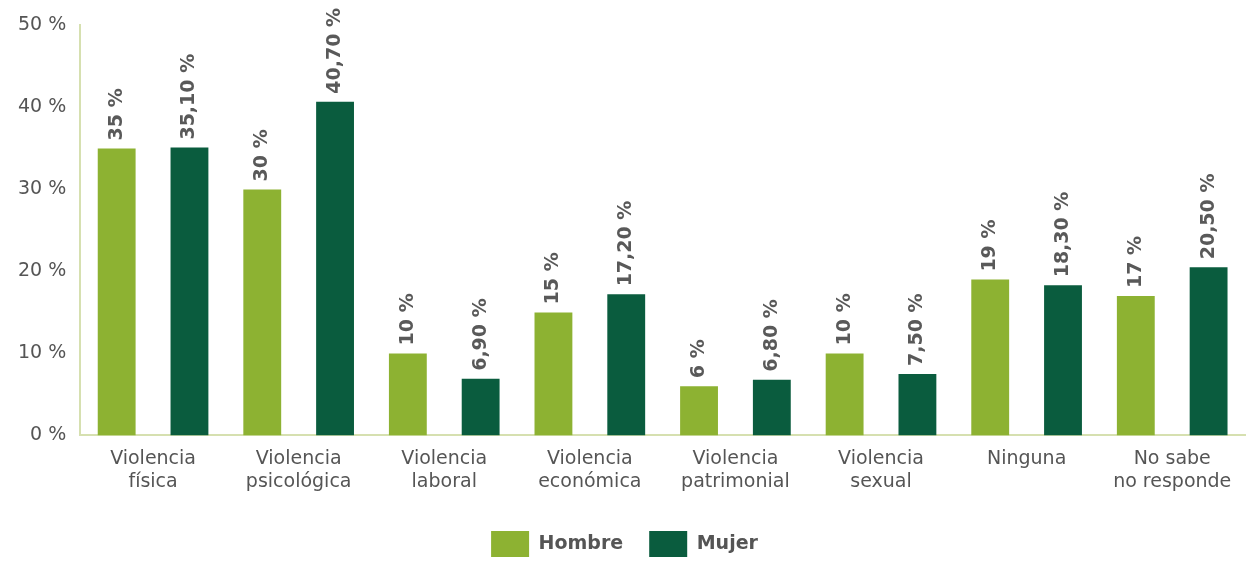  Describe the element at coordinates (624, 243) in the screenshot. I see `data-label: 17,20 %` at that location.